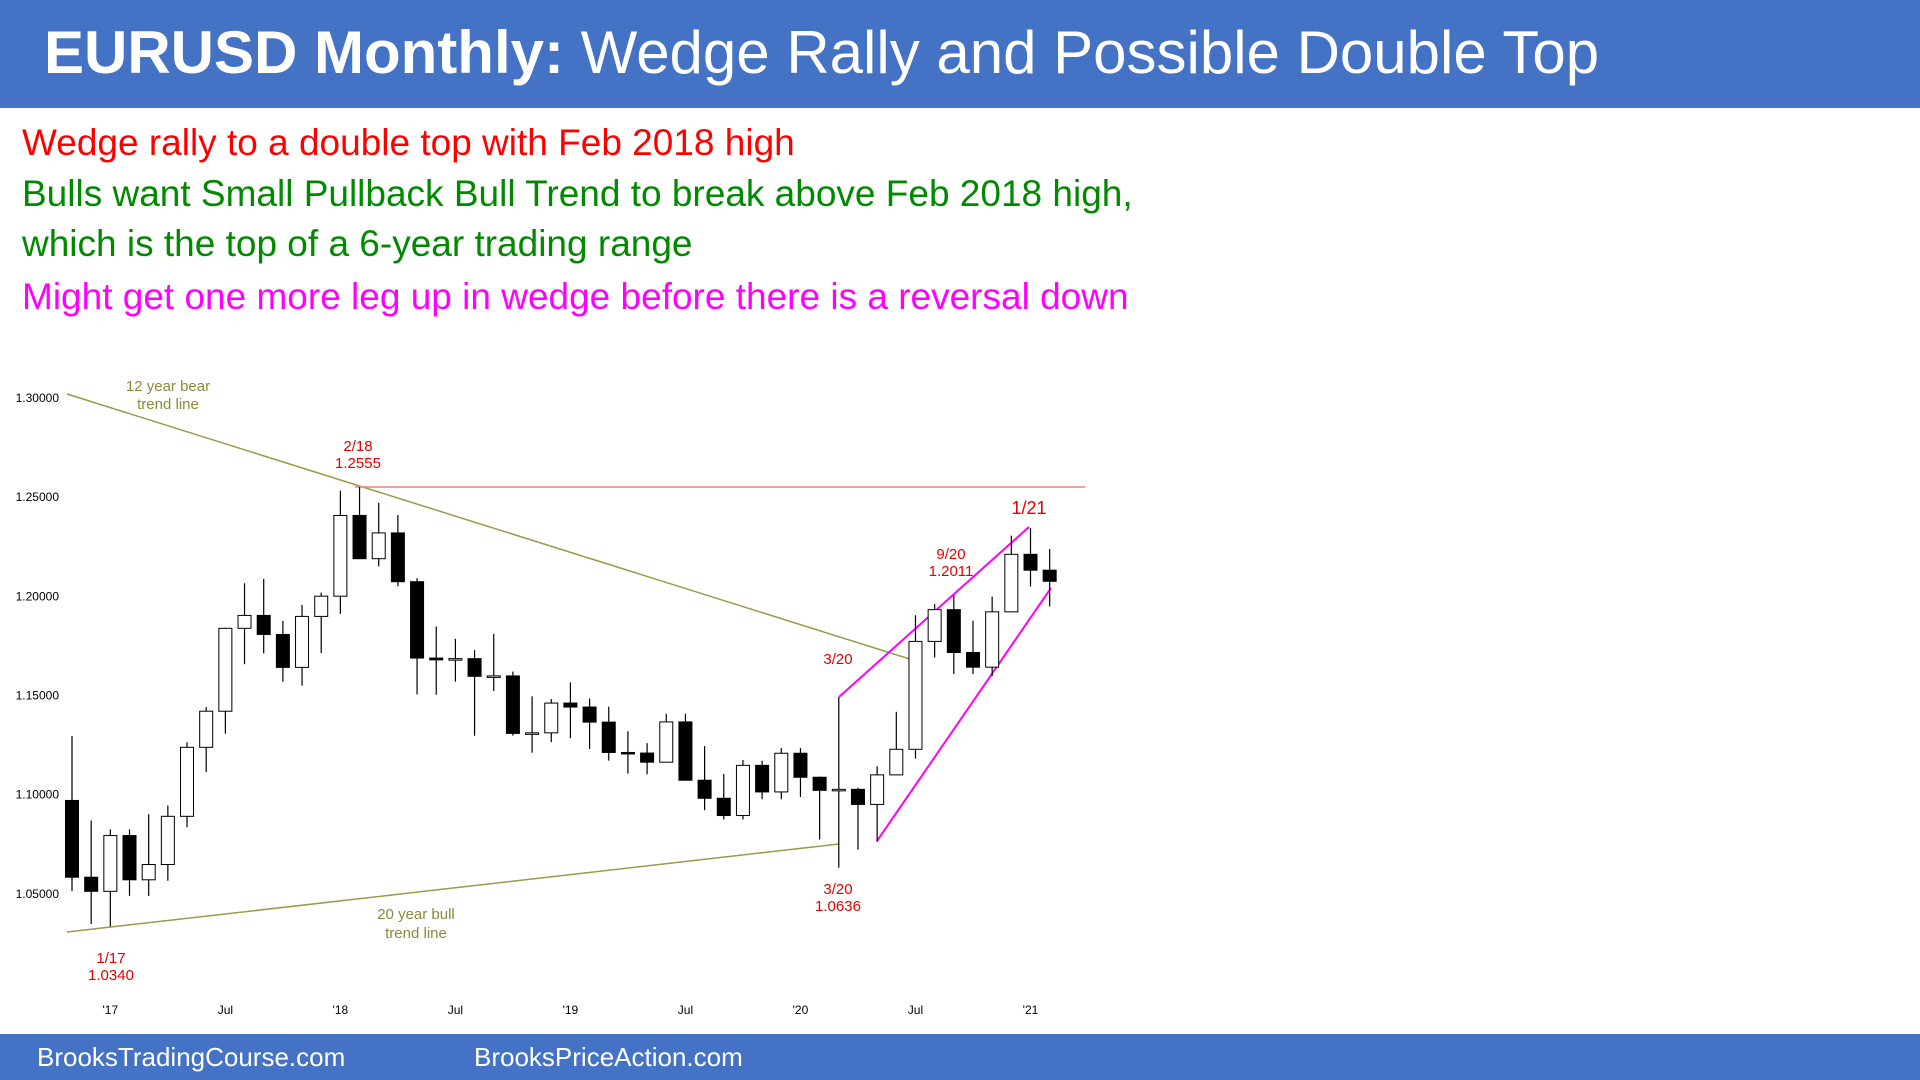 This screenshot has height=1080, width=1920. I want to click on annotation: 20 year bull, so click(416, 914).